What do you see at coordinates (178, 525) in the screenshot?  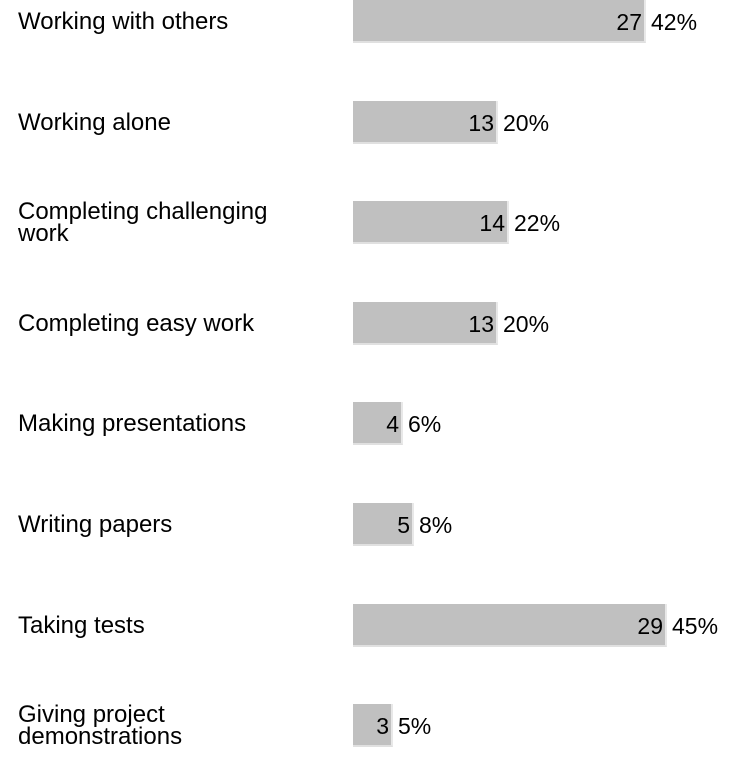 I see `category-label: Writing papers` at bounding box center [178, 525].